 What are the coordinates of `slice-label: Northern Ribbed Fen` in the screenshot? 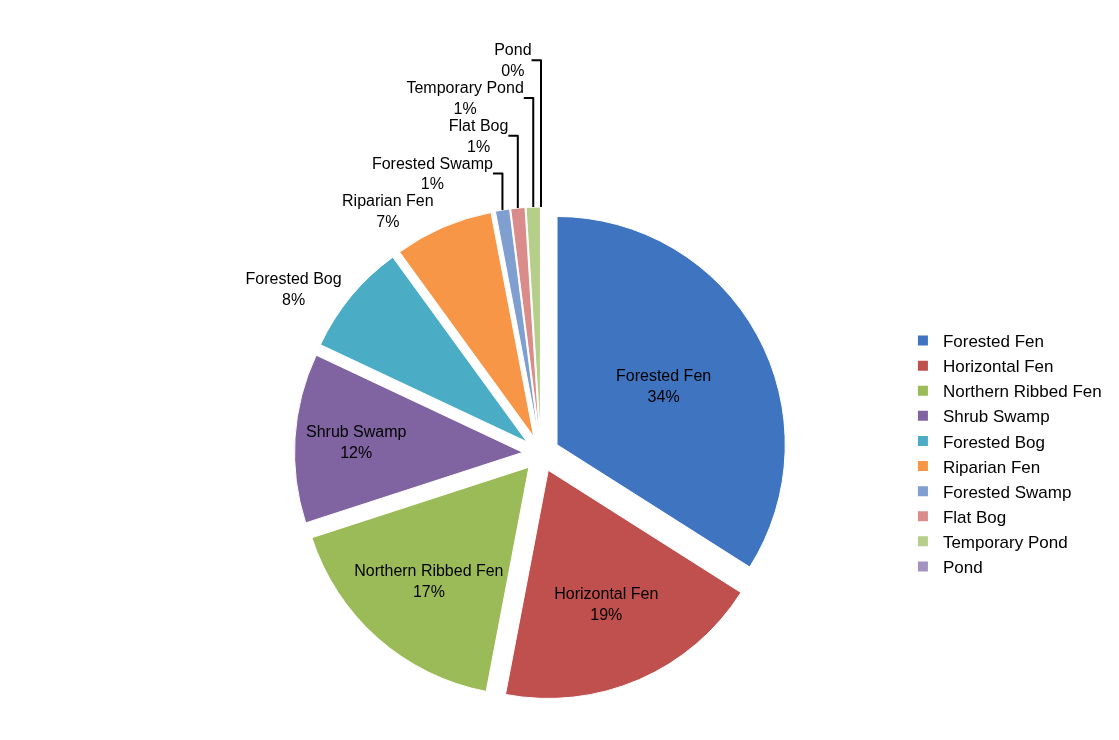 It's located at (429, 570).